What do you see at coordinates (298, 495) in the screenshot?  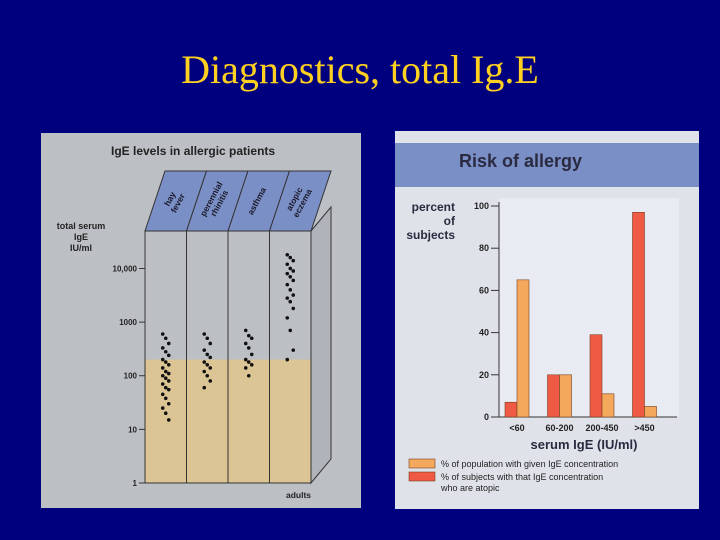 I see `x-axis-label: adults` at bounding box center [298, 495].